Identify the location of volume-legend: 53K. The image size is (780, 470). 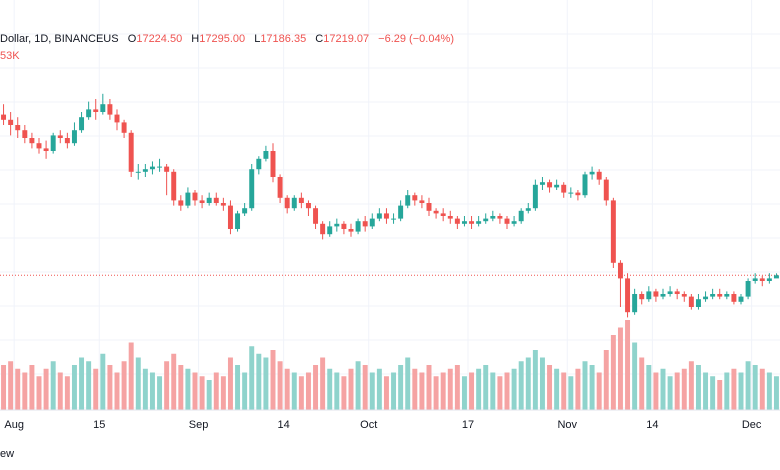
(10, 56).